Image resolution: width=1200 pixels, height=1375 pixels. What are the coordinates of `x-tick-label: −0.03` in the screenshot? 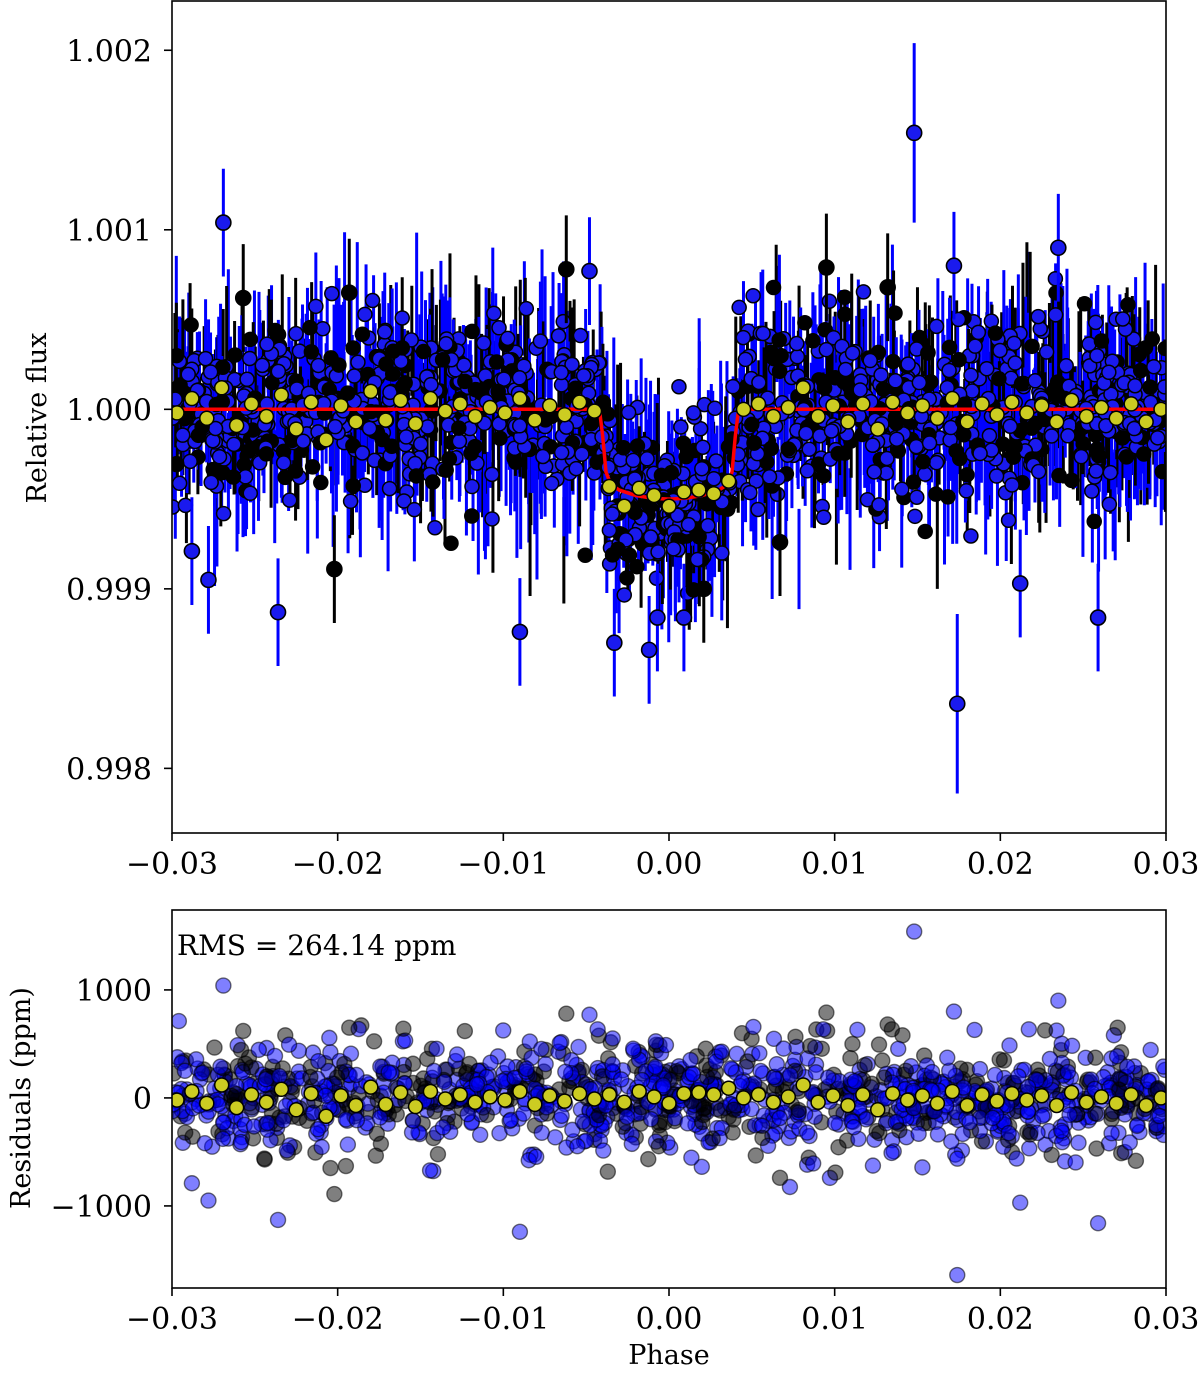 It's located at (172, 864).